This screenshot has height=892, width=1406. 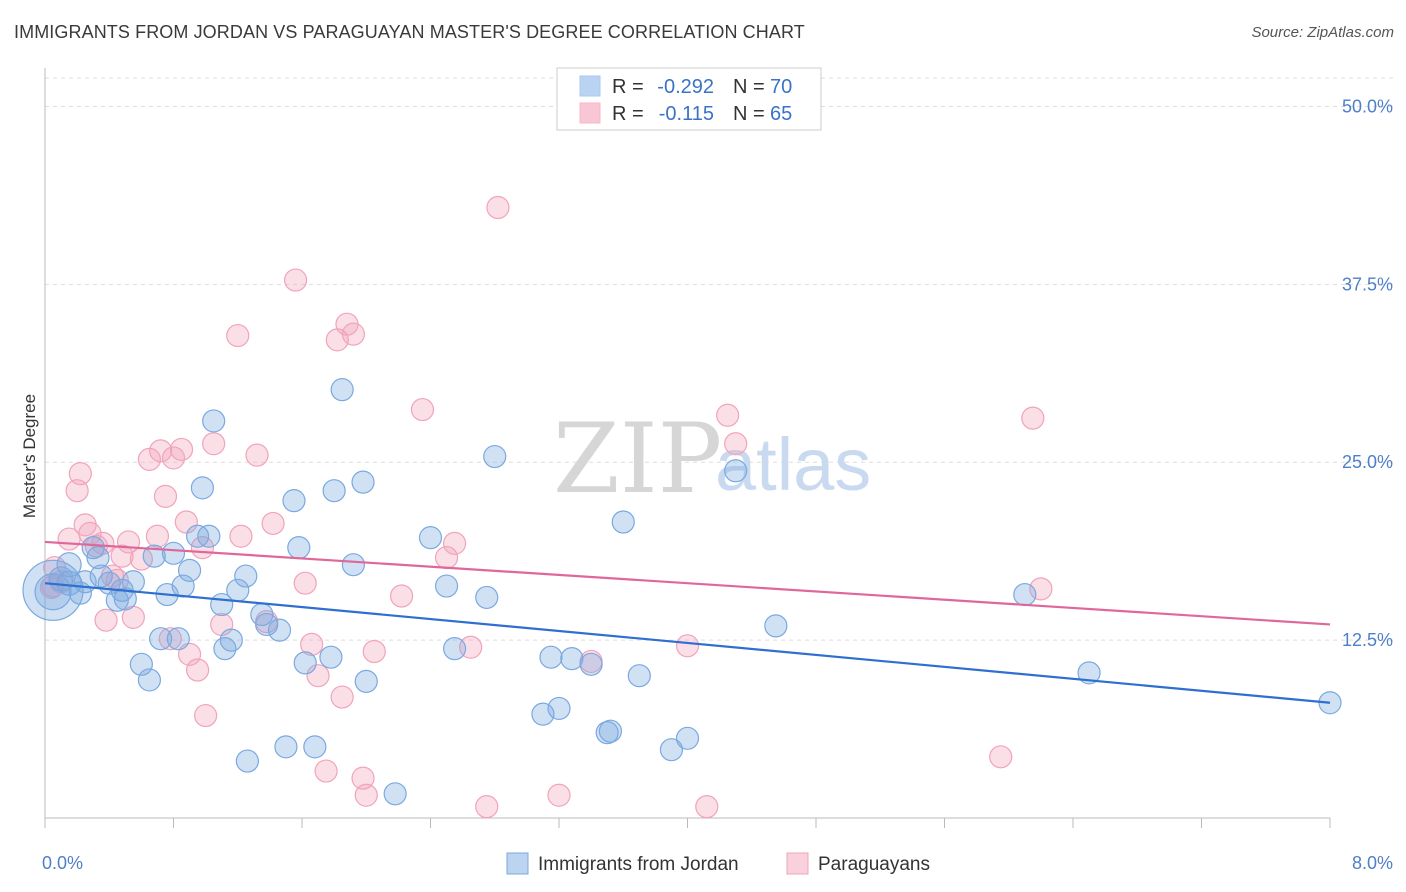 What do you see at coordinates (638, 864) in the screenshot?
I see `bottom-legend-label: Immigrants from Jordan` at bounding box center [638, 864].